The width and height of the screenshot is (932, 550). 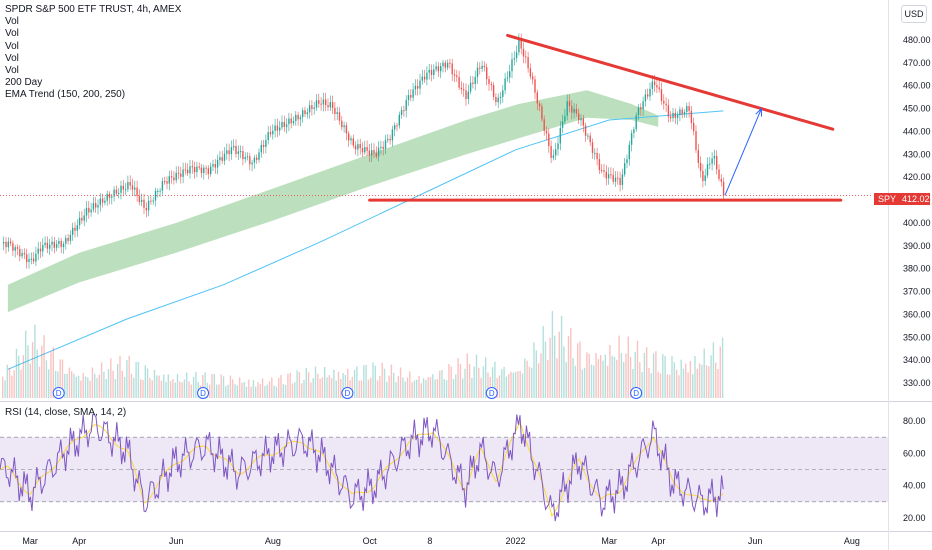 What do you see at coordinates (917, 337) in the screenshot?
I see `price-tick-label: 350.00` at bounding box center [917, 337].